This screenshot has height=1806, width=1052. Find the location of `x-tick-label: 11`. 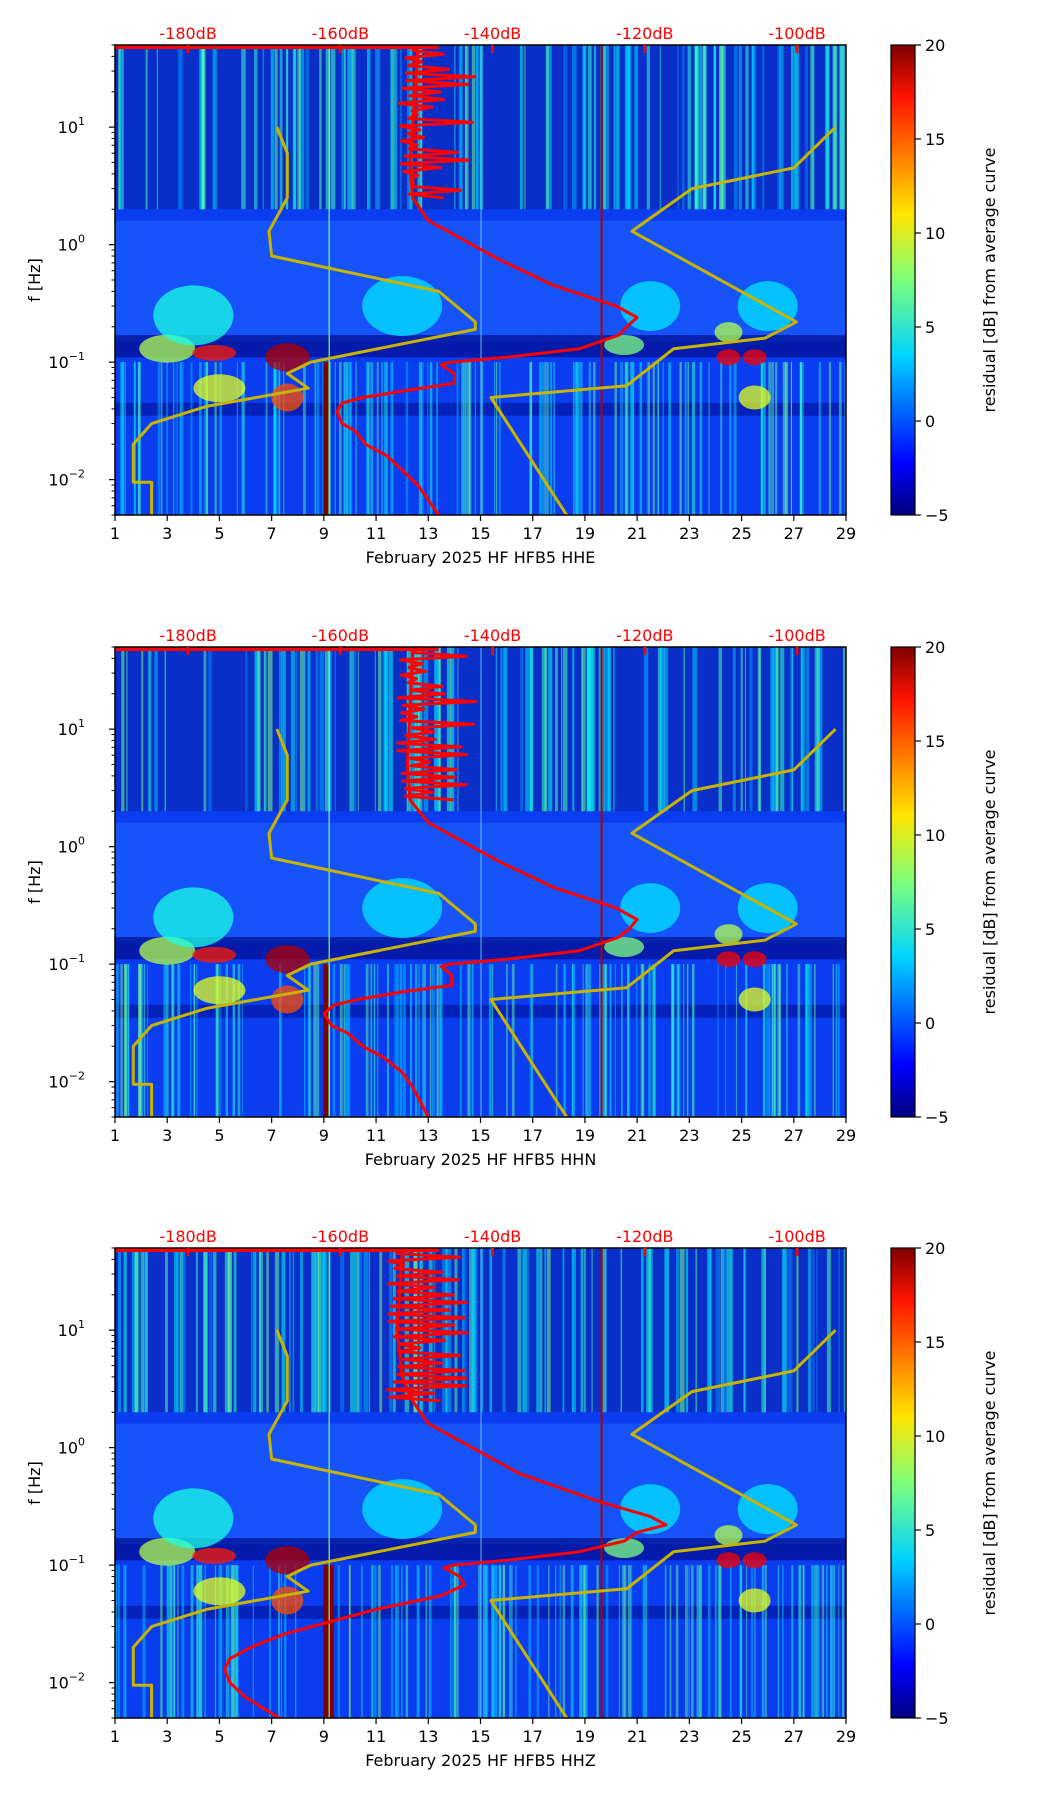

x-tick-label: 11 is located at coordinates (376, 1736).